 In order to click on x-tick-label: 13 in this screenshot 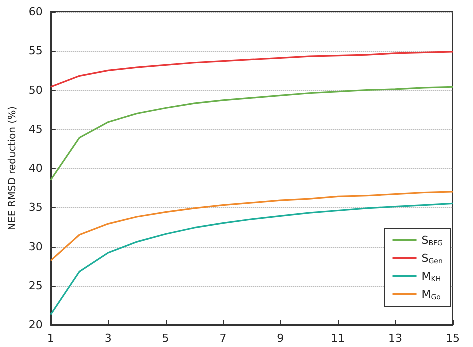, I will do `click(395, 338)`.